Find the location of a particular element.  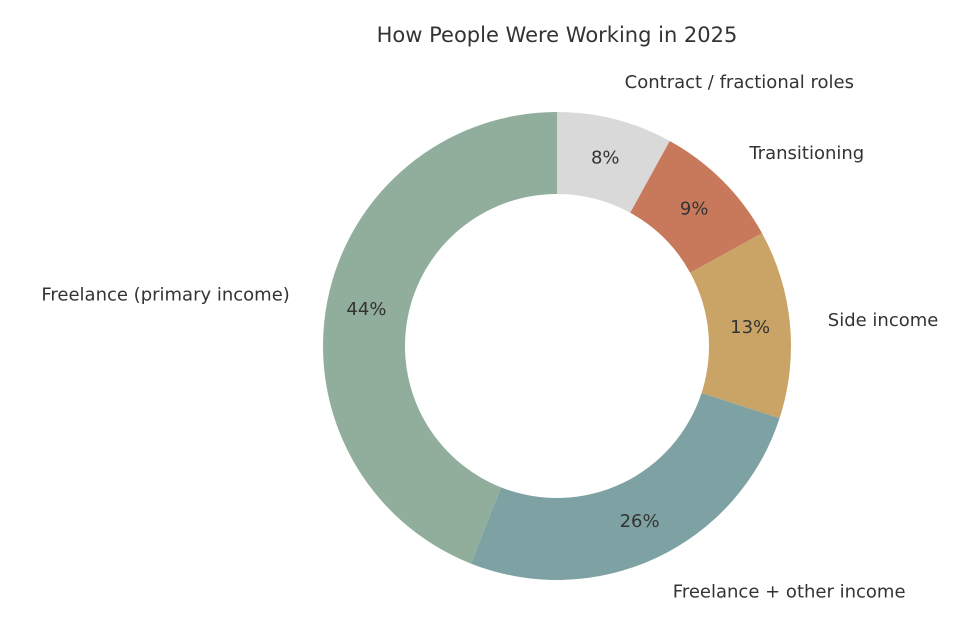

slice-category-label: Freelance (primary income) is located at coordinates (165, 295).